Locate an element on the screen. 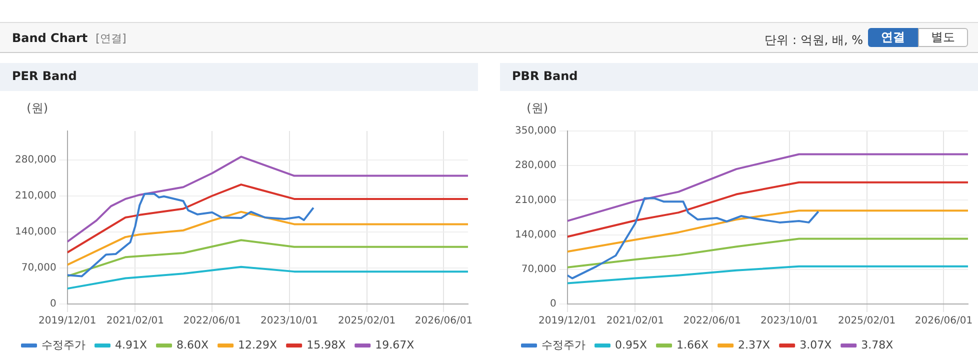  text: 연결 is located at coordinates (893, 37).